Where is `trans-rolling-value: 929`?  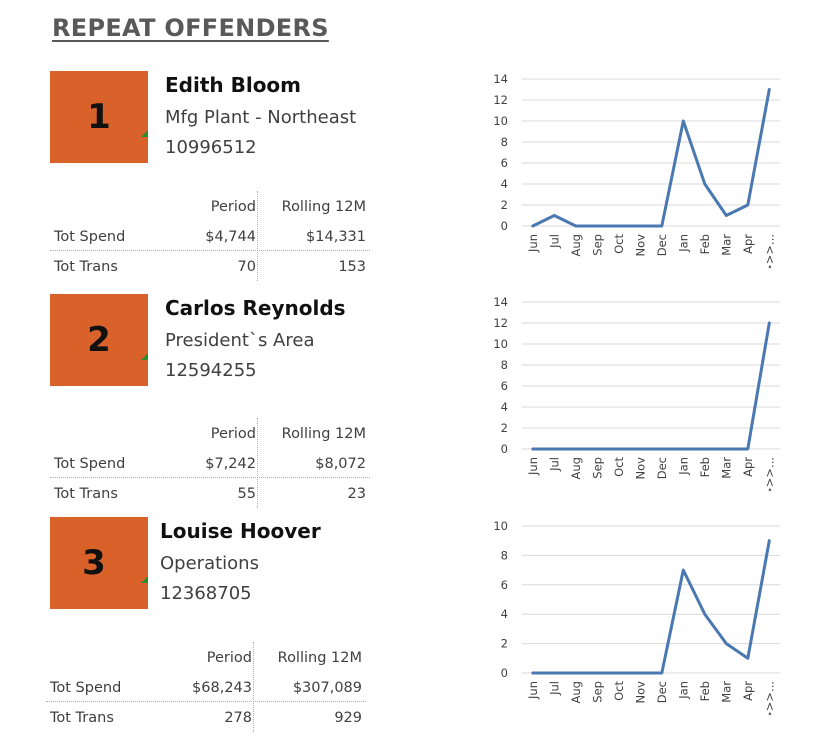 trans-rolling-value: 929 is located at coordinates (348, 718).